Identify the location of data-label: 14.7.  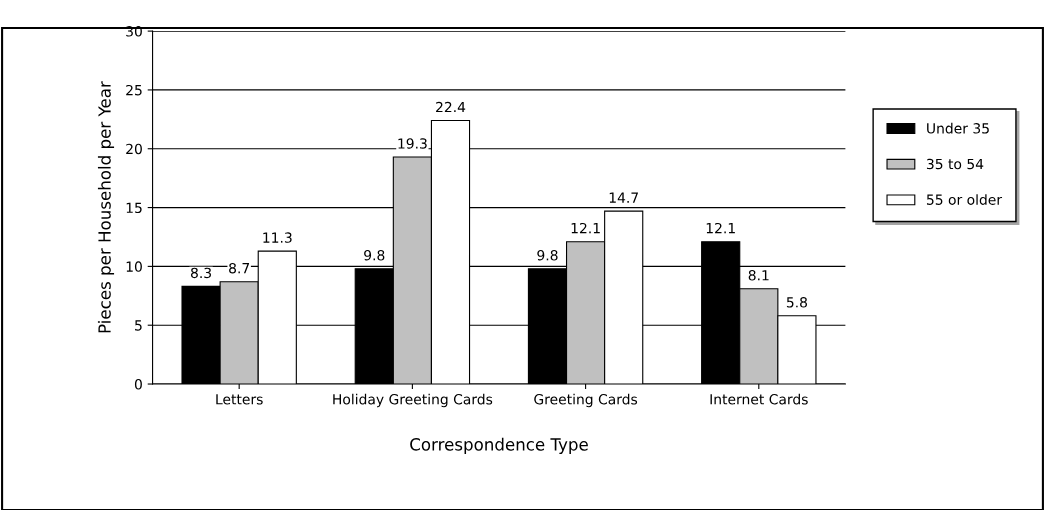
(623, 197).